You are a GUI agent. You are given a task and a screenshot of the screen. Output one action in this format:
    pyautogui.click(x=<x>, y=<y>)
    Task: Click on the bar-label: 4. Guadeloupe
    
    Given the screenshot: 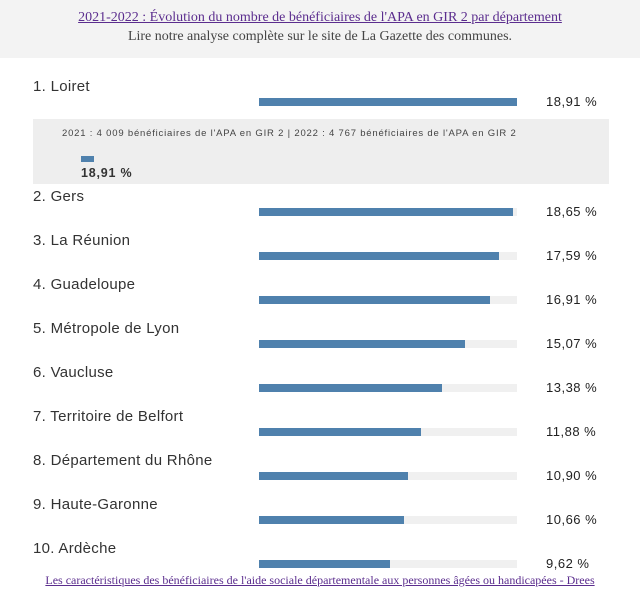 What is the action you would take?
    pyautogui.click(x=84, y=284)
    